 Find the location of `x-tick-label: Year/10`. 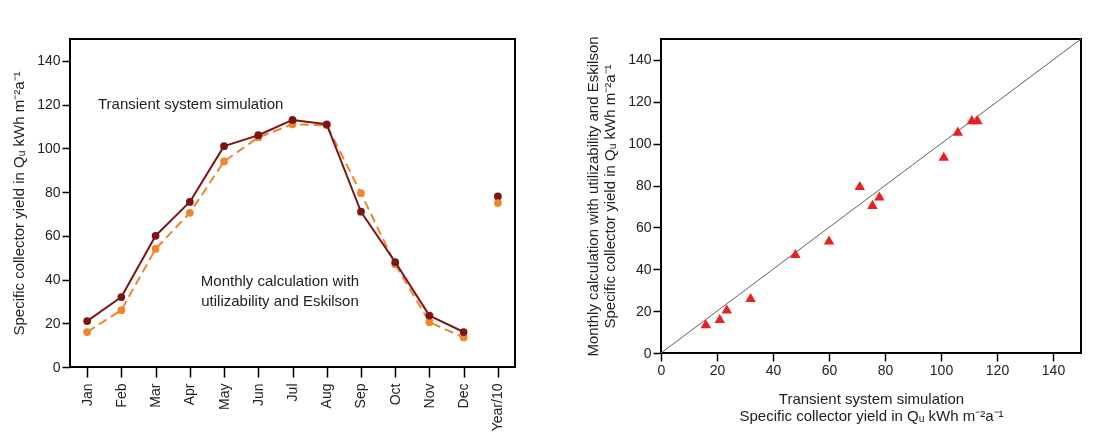

x-tick-label: Year/10 is located at coordinates (497, 407).